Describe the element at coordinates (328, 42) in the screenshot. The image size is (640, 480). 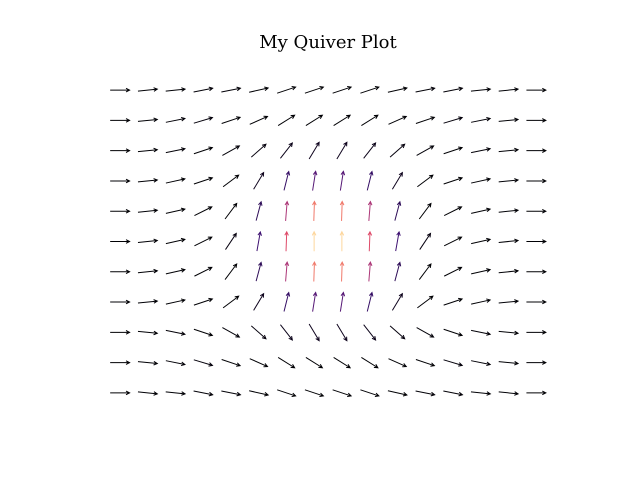
I see `chart-title: My Quiver Plot` at that location.